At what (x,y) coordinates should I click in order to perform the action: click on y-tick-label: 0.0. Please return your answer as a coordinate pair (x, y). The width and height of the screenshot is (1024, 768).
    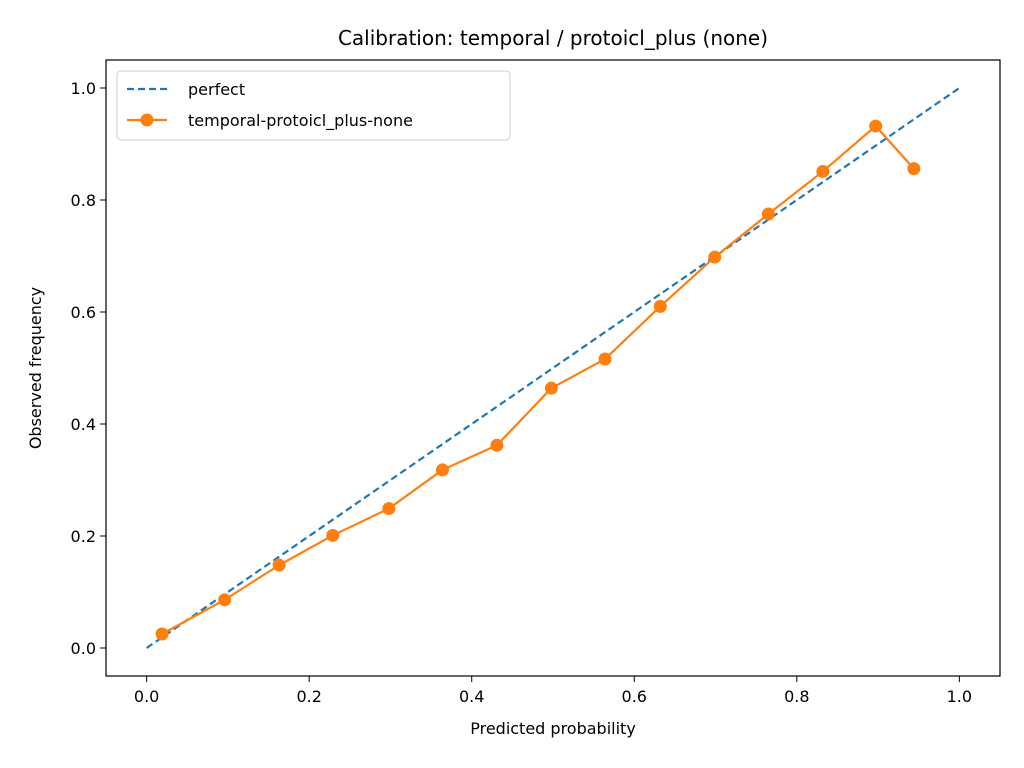
    Looking at the image, I should click on (83, 648).